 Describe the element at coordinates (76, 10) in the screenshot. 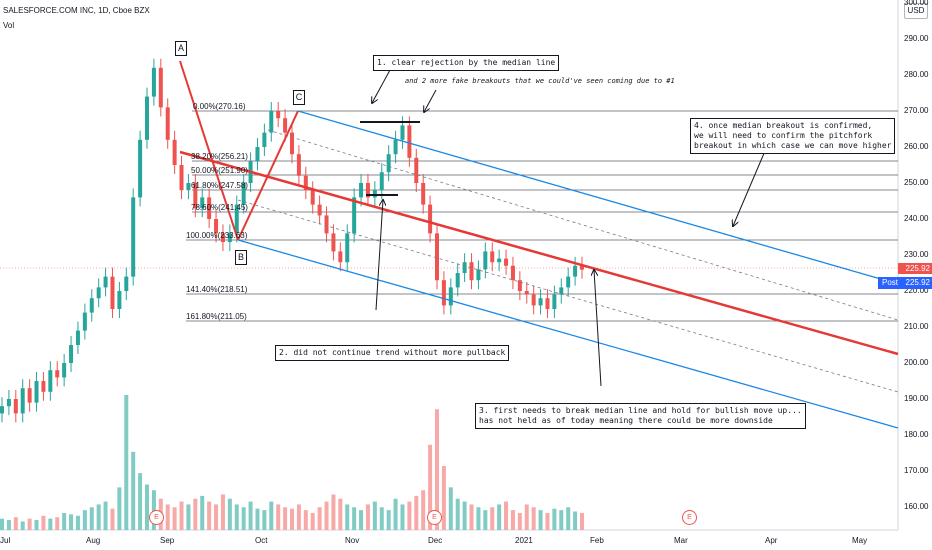

I see `chart-title: SALESFORCE.COM INC, 1D, Cboe BZX` at that location.